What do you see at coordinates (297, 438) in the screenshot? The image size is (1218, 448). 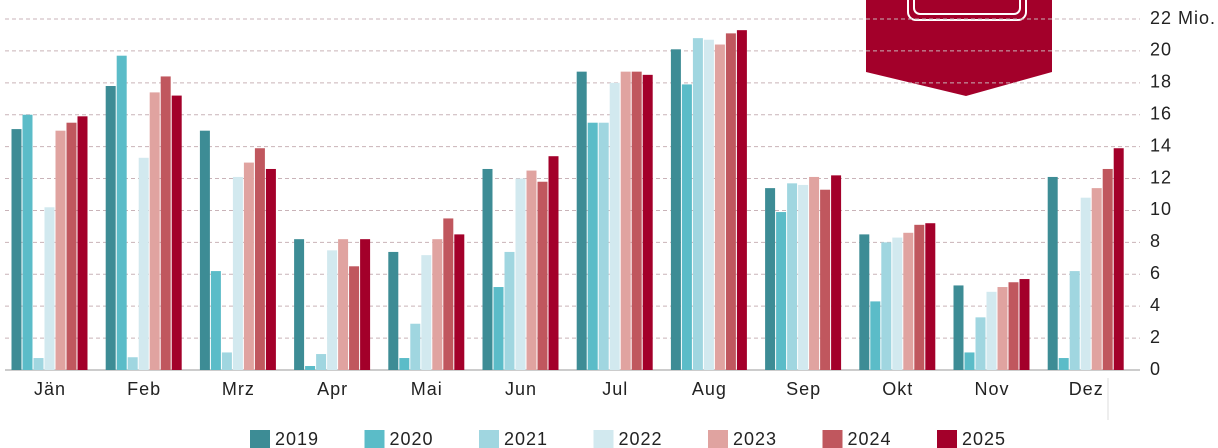 I see `legend-label: 2019` at bounding box center [297, 438].